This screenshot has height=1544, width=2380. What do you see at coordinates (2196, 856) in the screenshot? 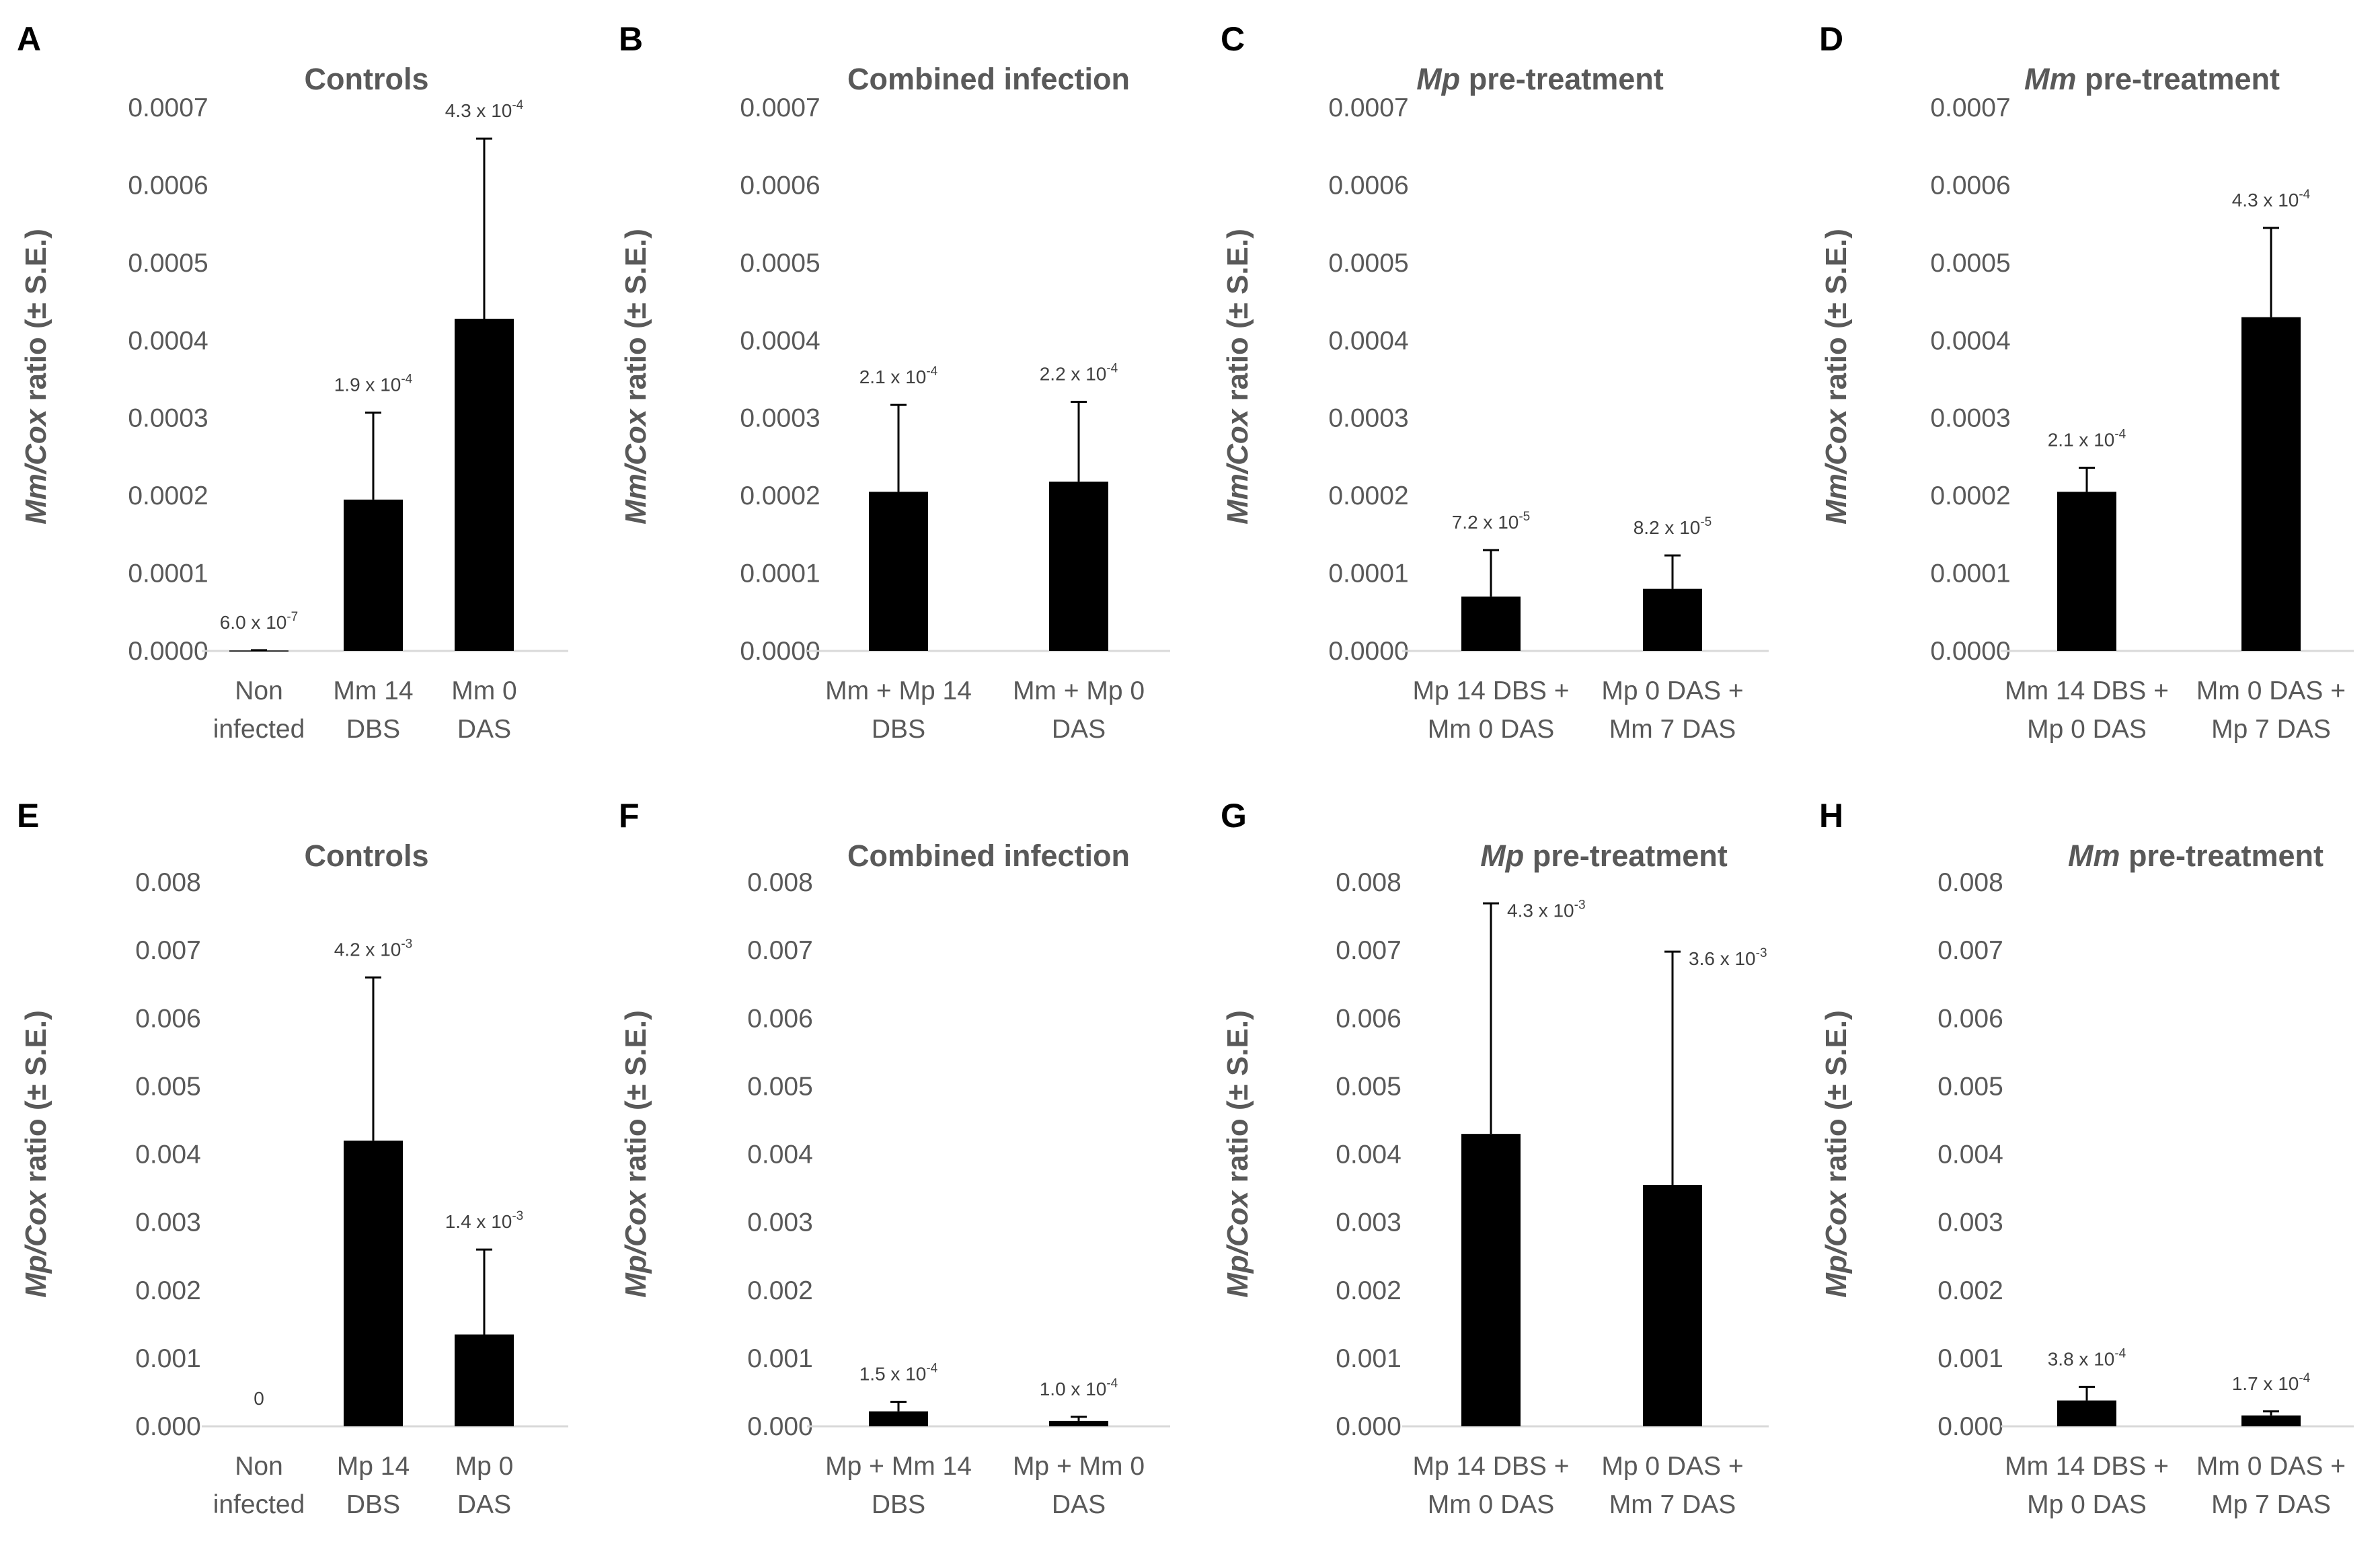
I see `panel-title-h: Mm pre-treatment` at bounding box center [2196, 856].